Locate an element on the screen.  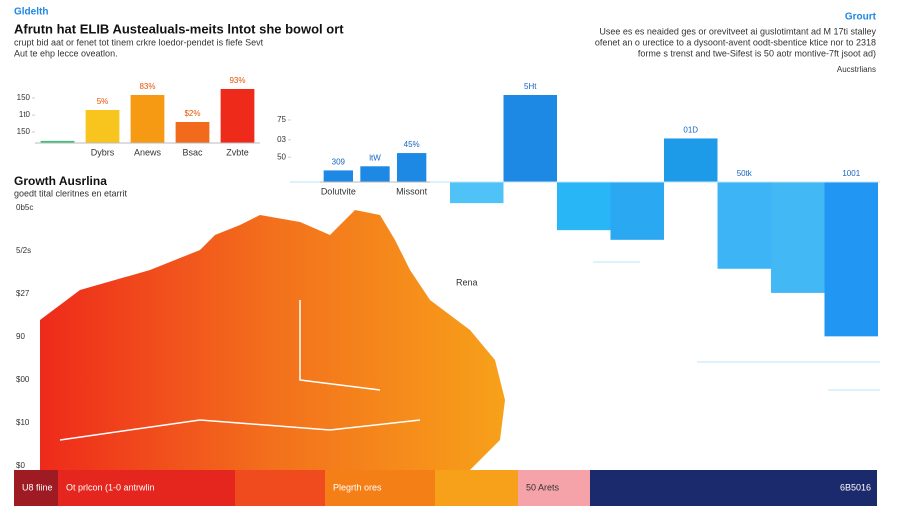
value-annotation: 45% is located at coordinates (412, 144).